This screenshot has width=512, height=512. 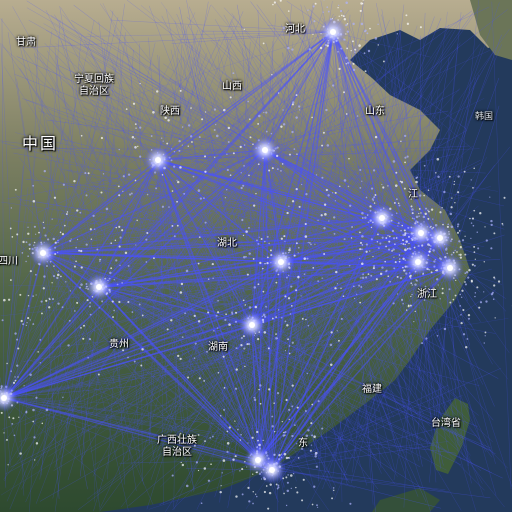 I want to click on hub-chongqing, so click(x=99, y=287).